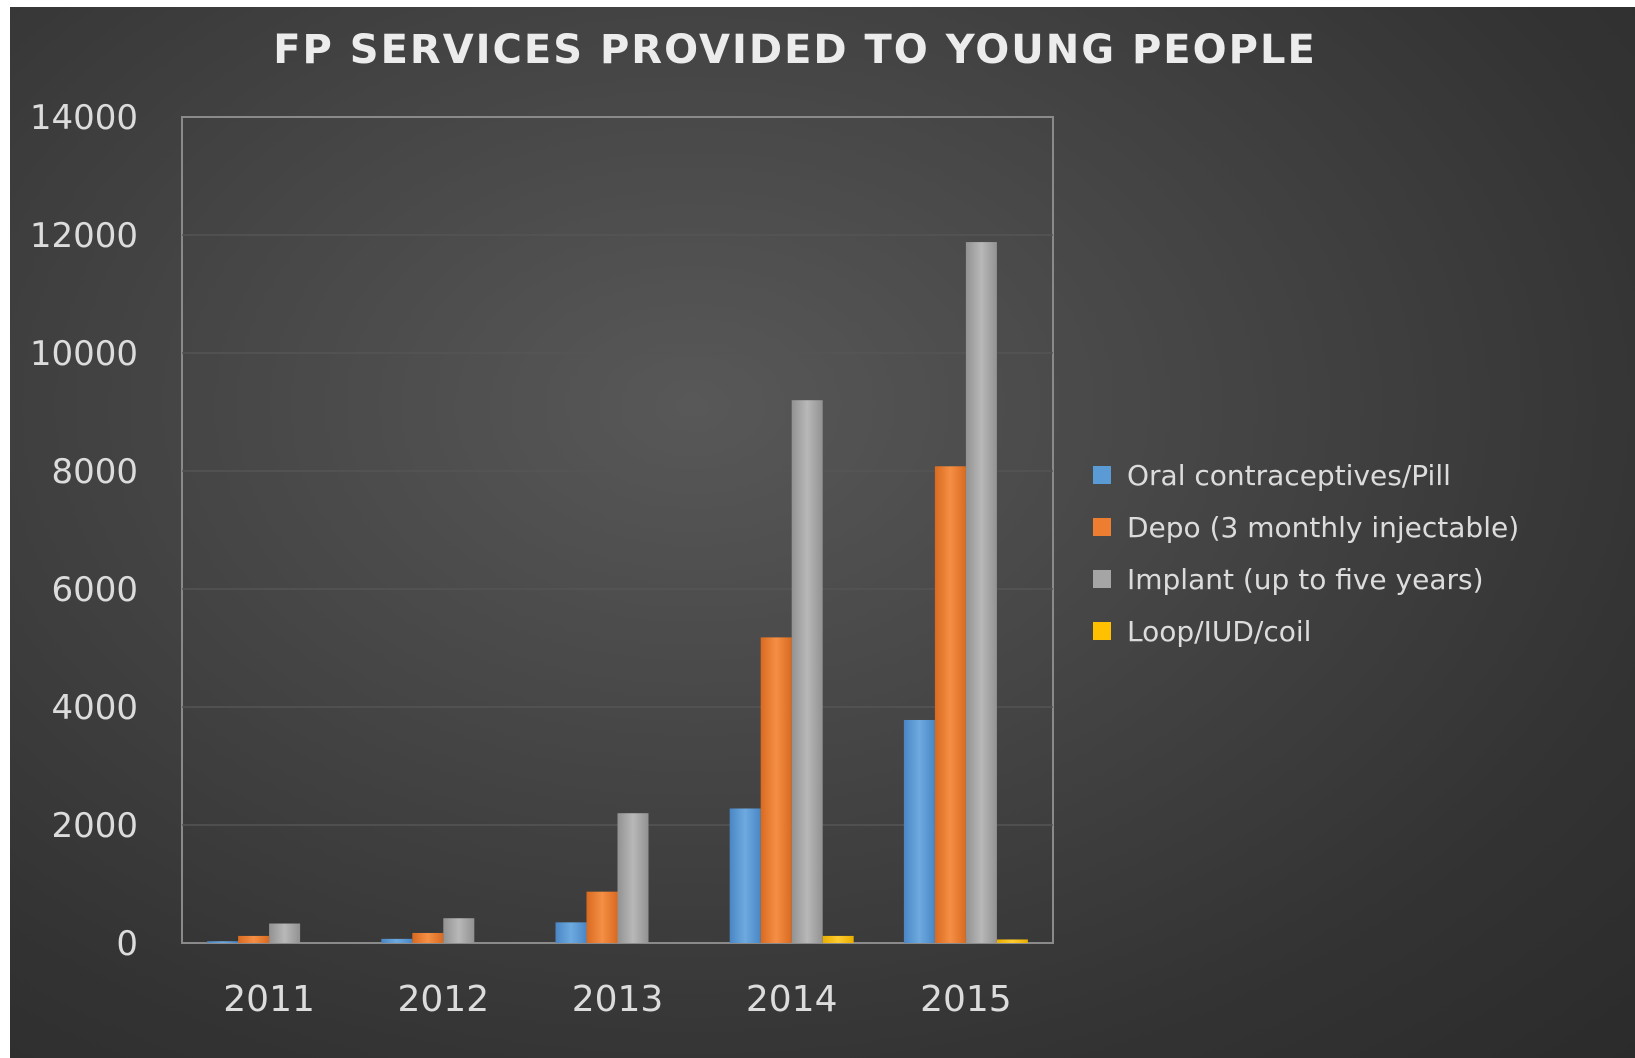 The image size is (1635, 1058). Describe the element at coordinates (269, 999) in the screenshot. I see `x-tick-label: 2011` at that location.